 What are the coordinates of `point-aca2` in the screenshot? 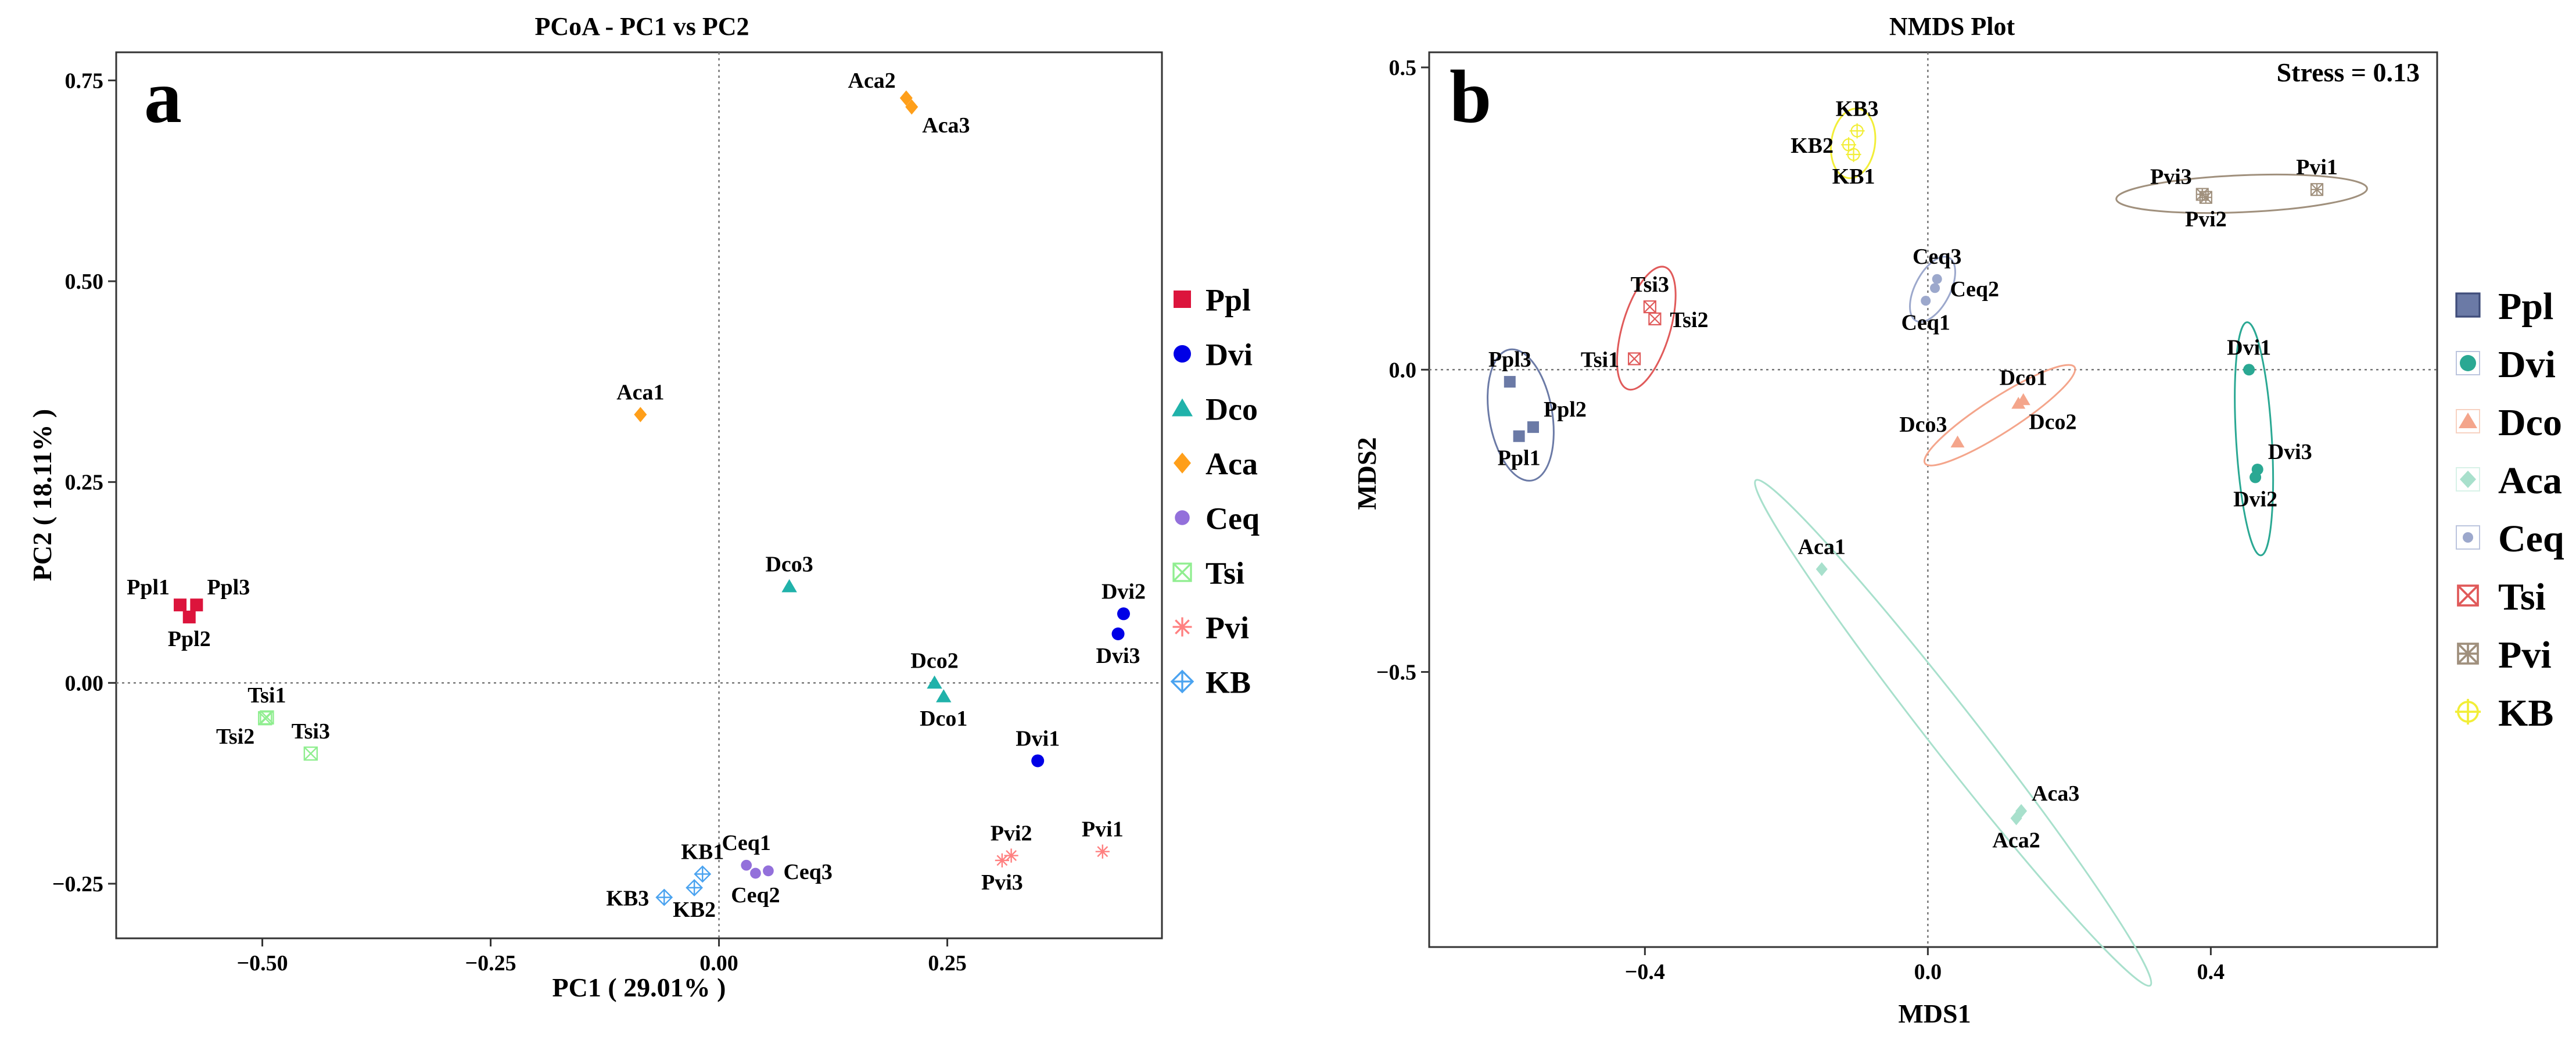 It's located at (2016, 819).